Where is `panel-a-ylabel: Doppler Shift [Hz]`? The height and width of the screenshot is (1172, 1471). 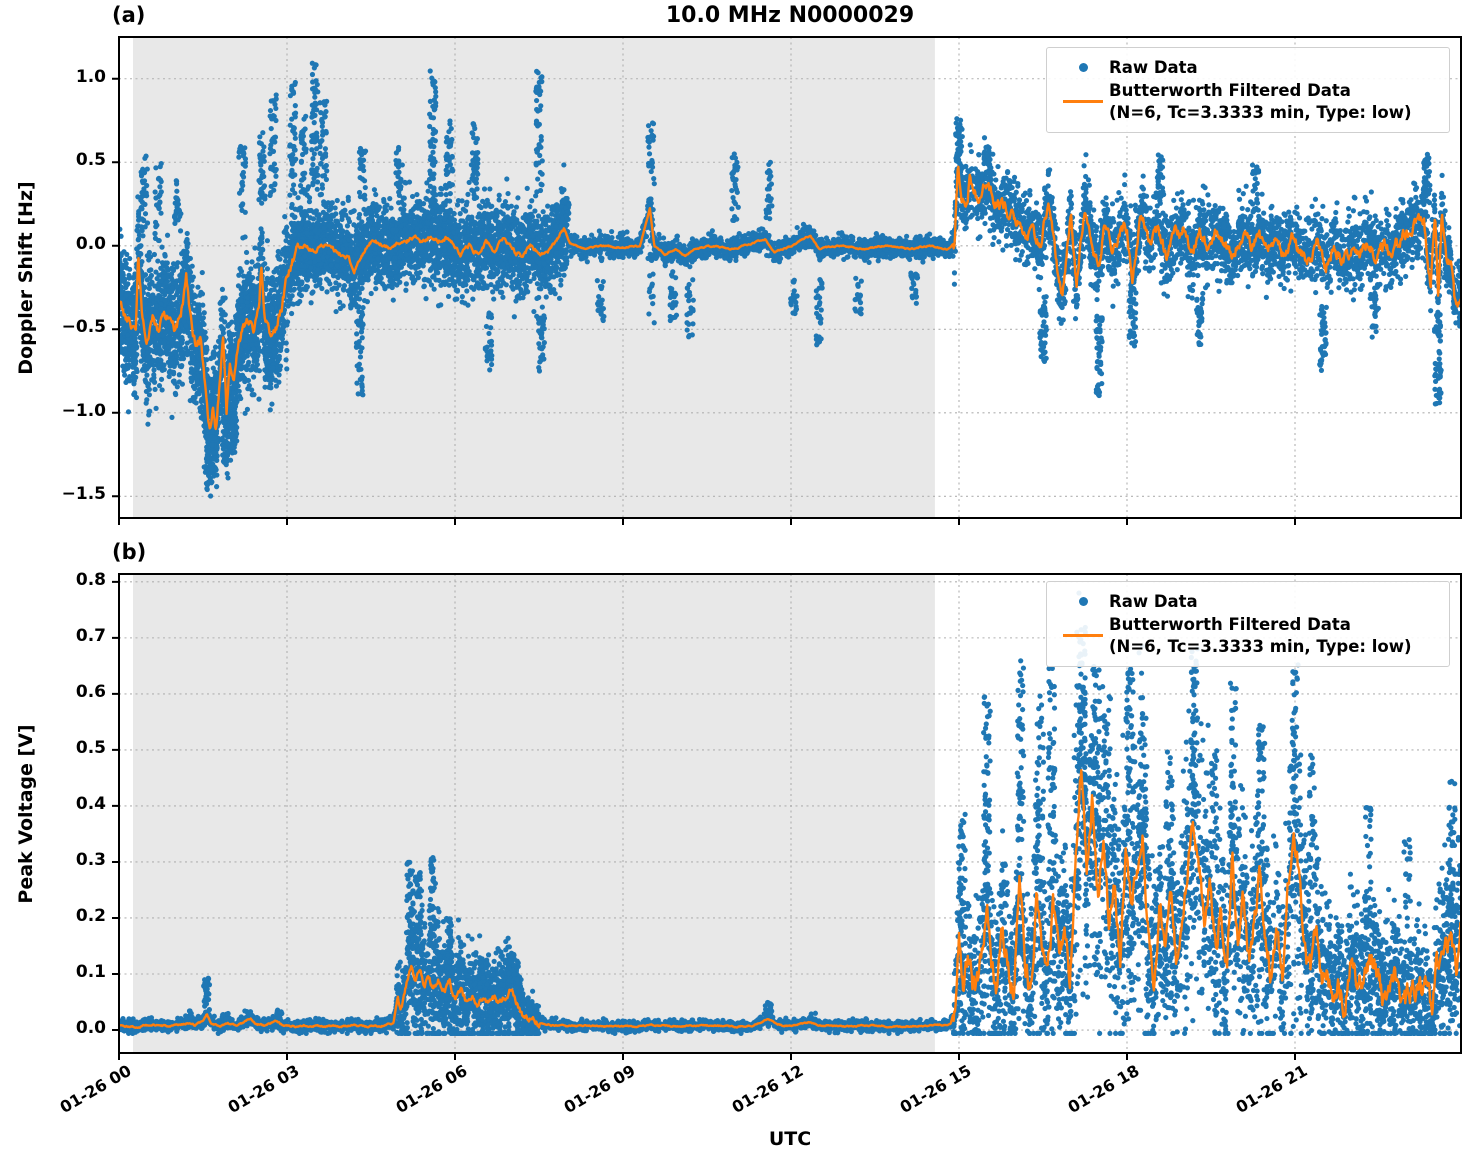 panel-a-ylabel: Doppler Shift [Hz] is located at coordinates (26, 278).